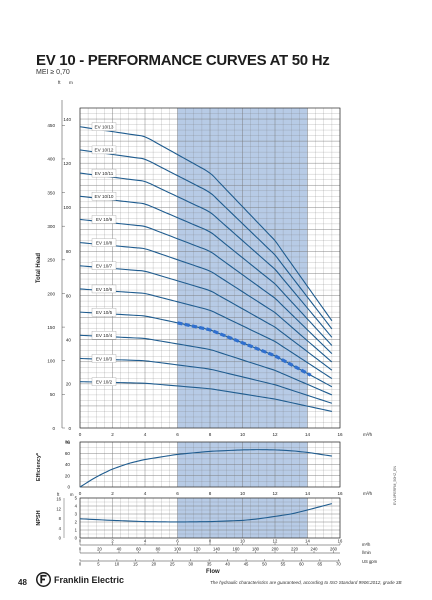 The image size is (432, 600). I want to click on head-m-tick-label: 60, so click(69, 295).